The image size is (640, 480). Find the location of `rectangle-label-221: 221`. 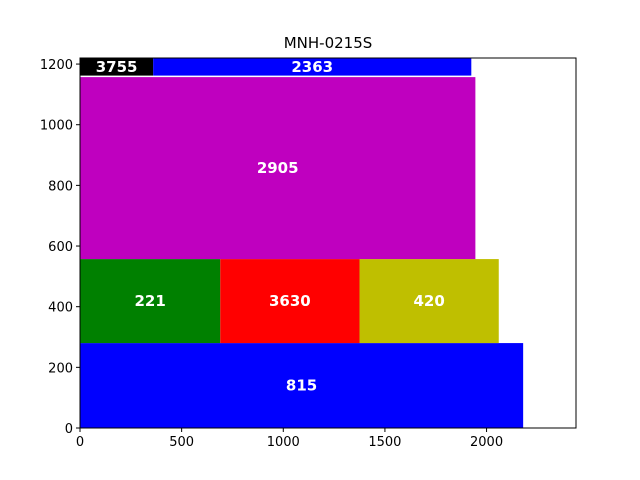

rectangle-label-221: 221 is located at coordinates (149, 301).